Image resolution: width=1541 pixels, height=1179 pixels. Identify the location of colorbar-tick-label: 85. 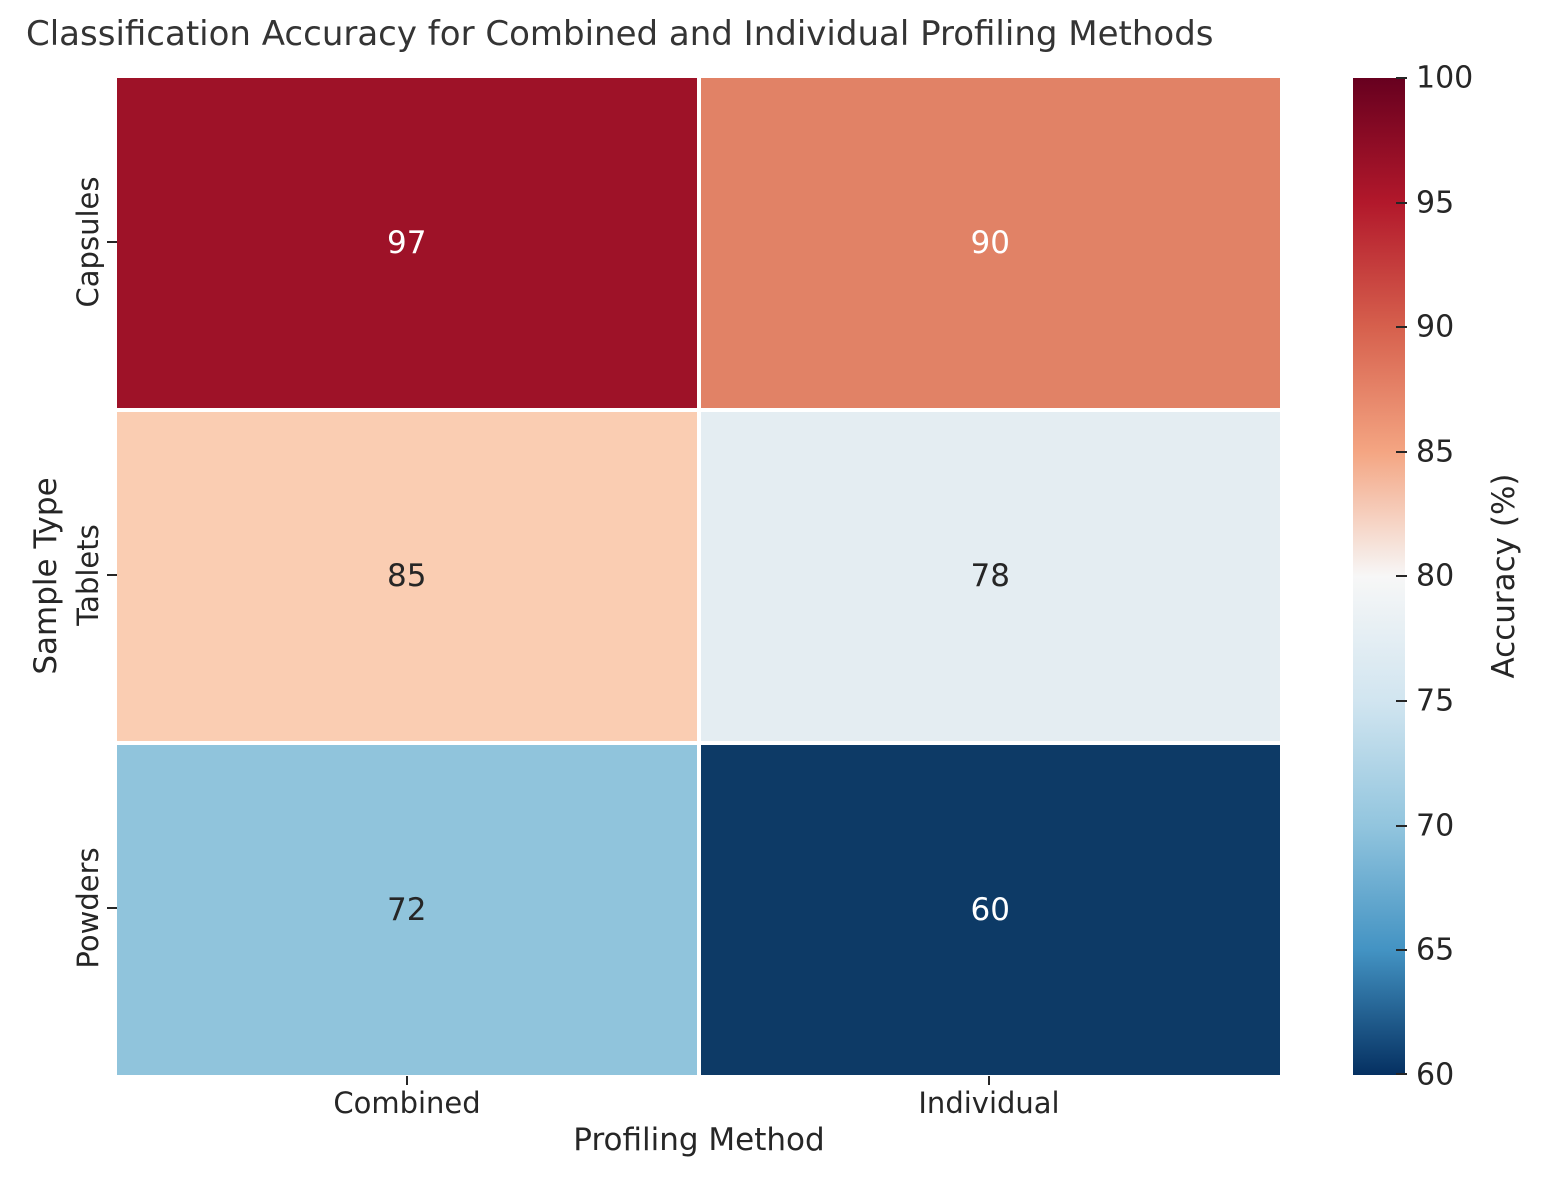
(1435, 452).